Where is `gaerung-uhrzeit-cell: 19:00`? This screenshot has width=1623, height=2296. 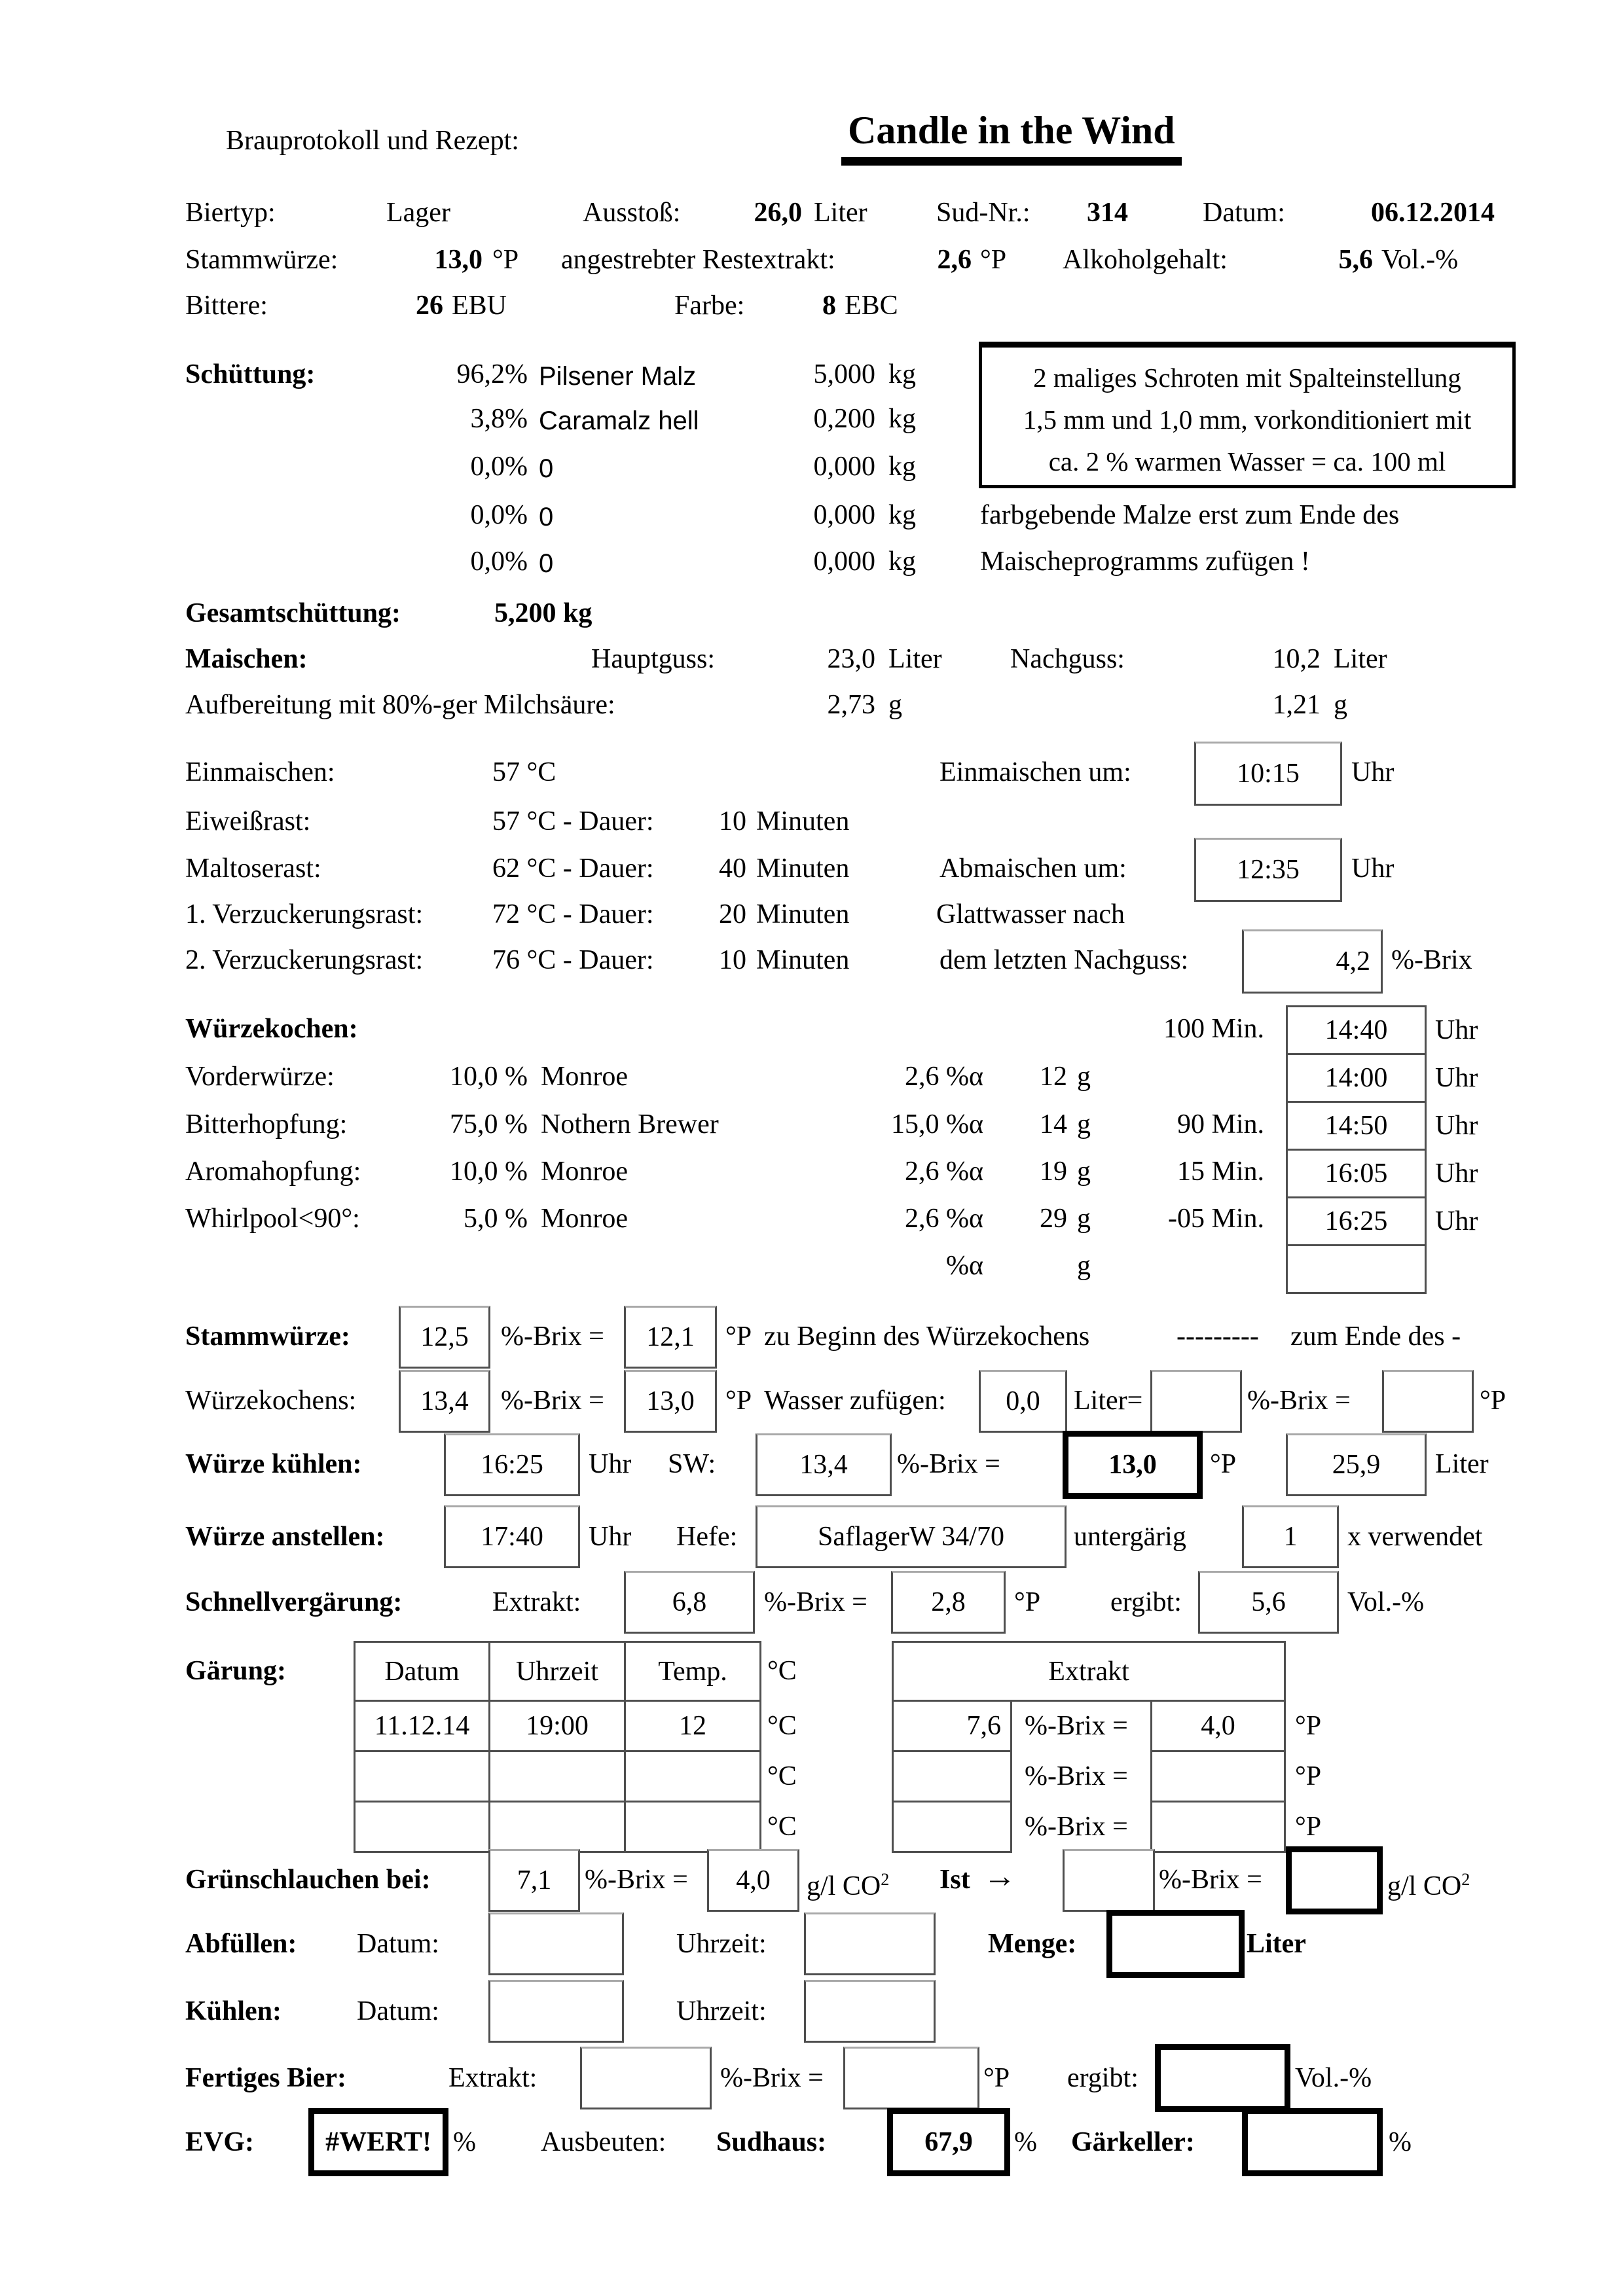
gaerung-uhrzeit-cell: 19:00 is located at coordinates (557, 1726).